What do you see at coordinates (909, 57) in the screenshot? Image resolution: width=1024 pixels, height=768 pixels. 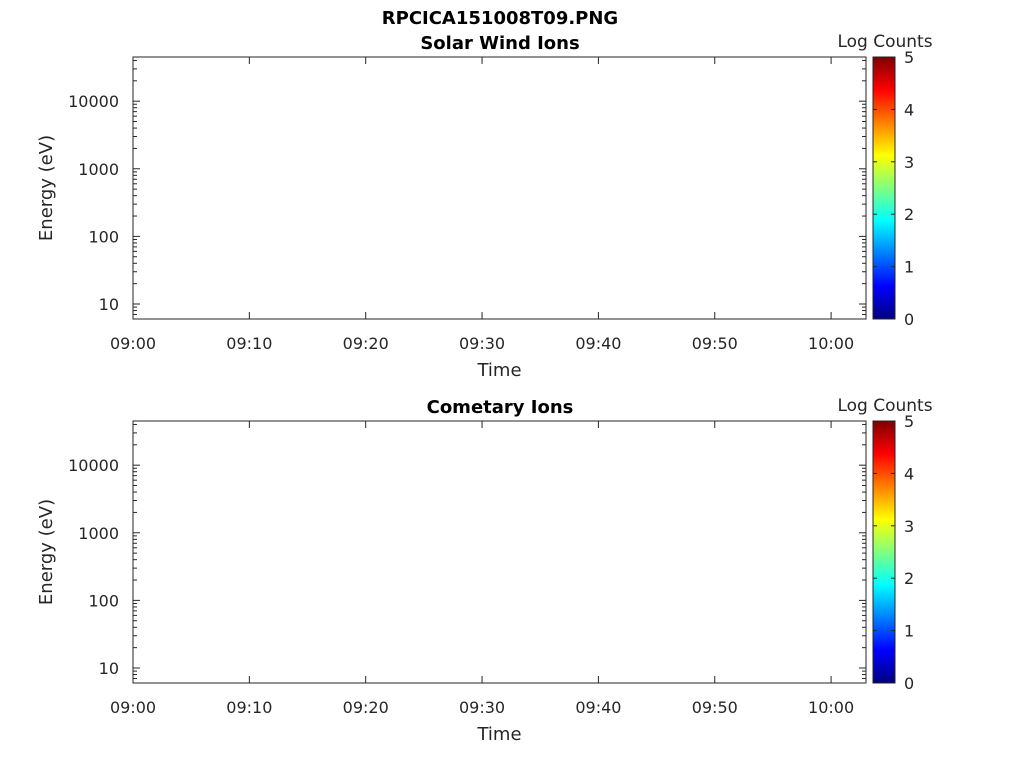 I see `colorbar-tick-label: 5` at bounding box center [909, 57].